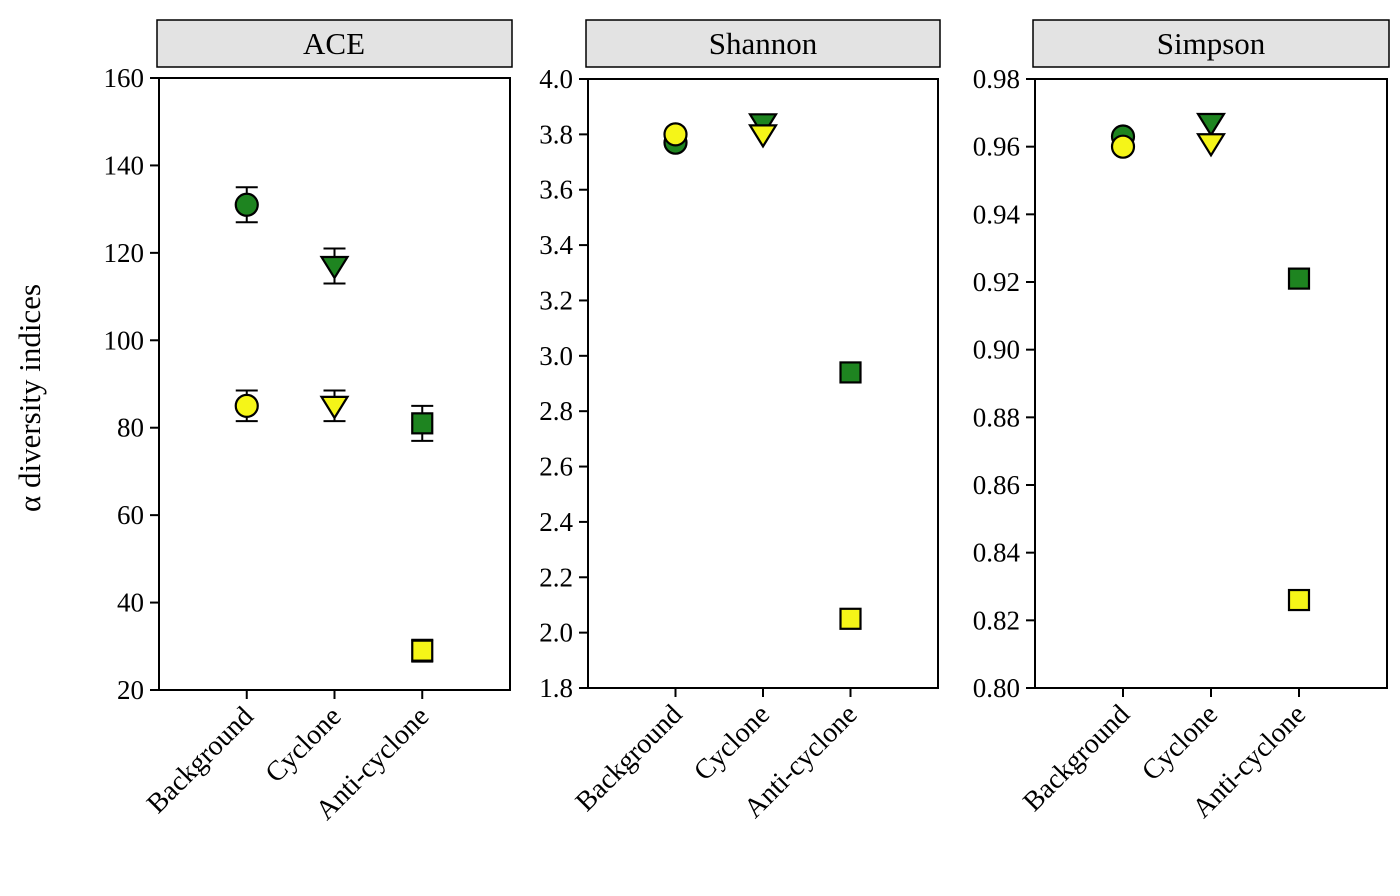  Describe the element at coordinates (246, 204) in the screenshot. I see `marker-circle-green` at that location.